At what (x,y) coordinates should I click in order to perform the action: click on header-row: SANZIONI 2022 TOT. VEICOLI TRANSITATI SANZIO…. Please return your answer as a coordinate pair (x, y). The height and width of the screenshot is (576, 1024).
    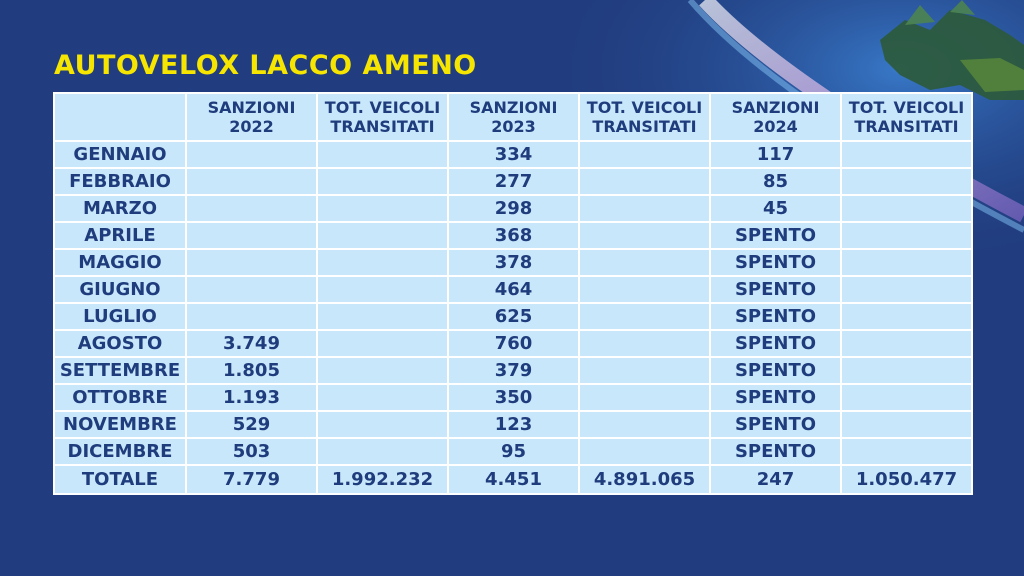
    Looking at the image, I should click on (513, 117).